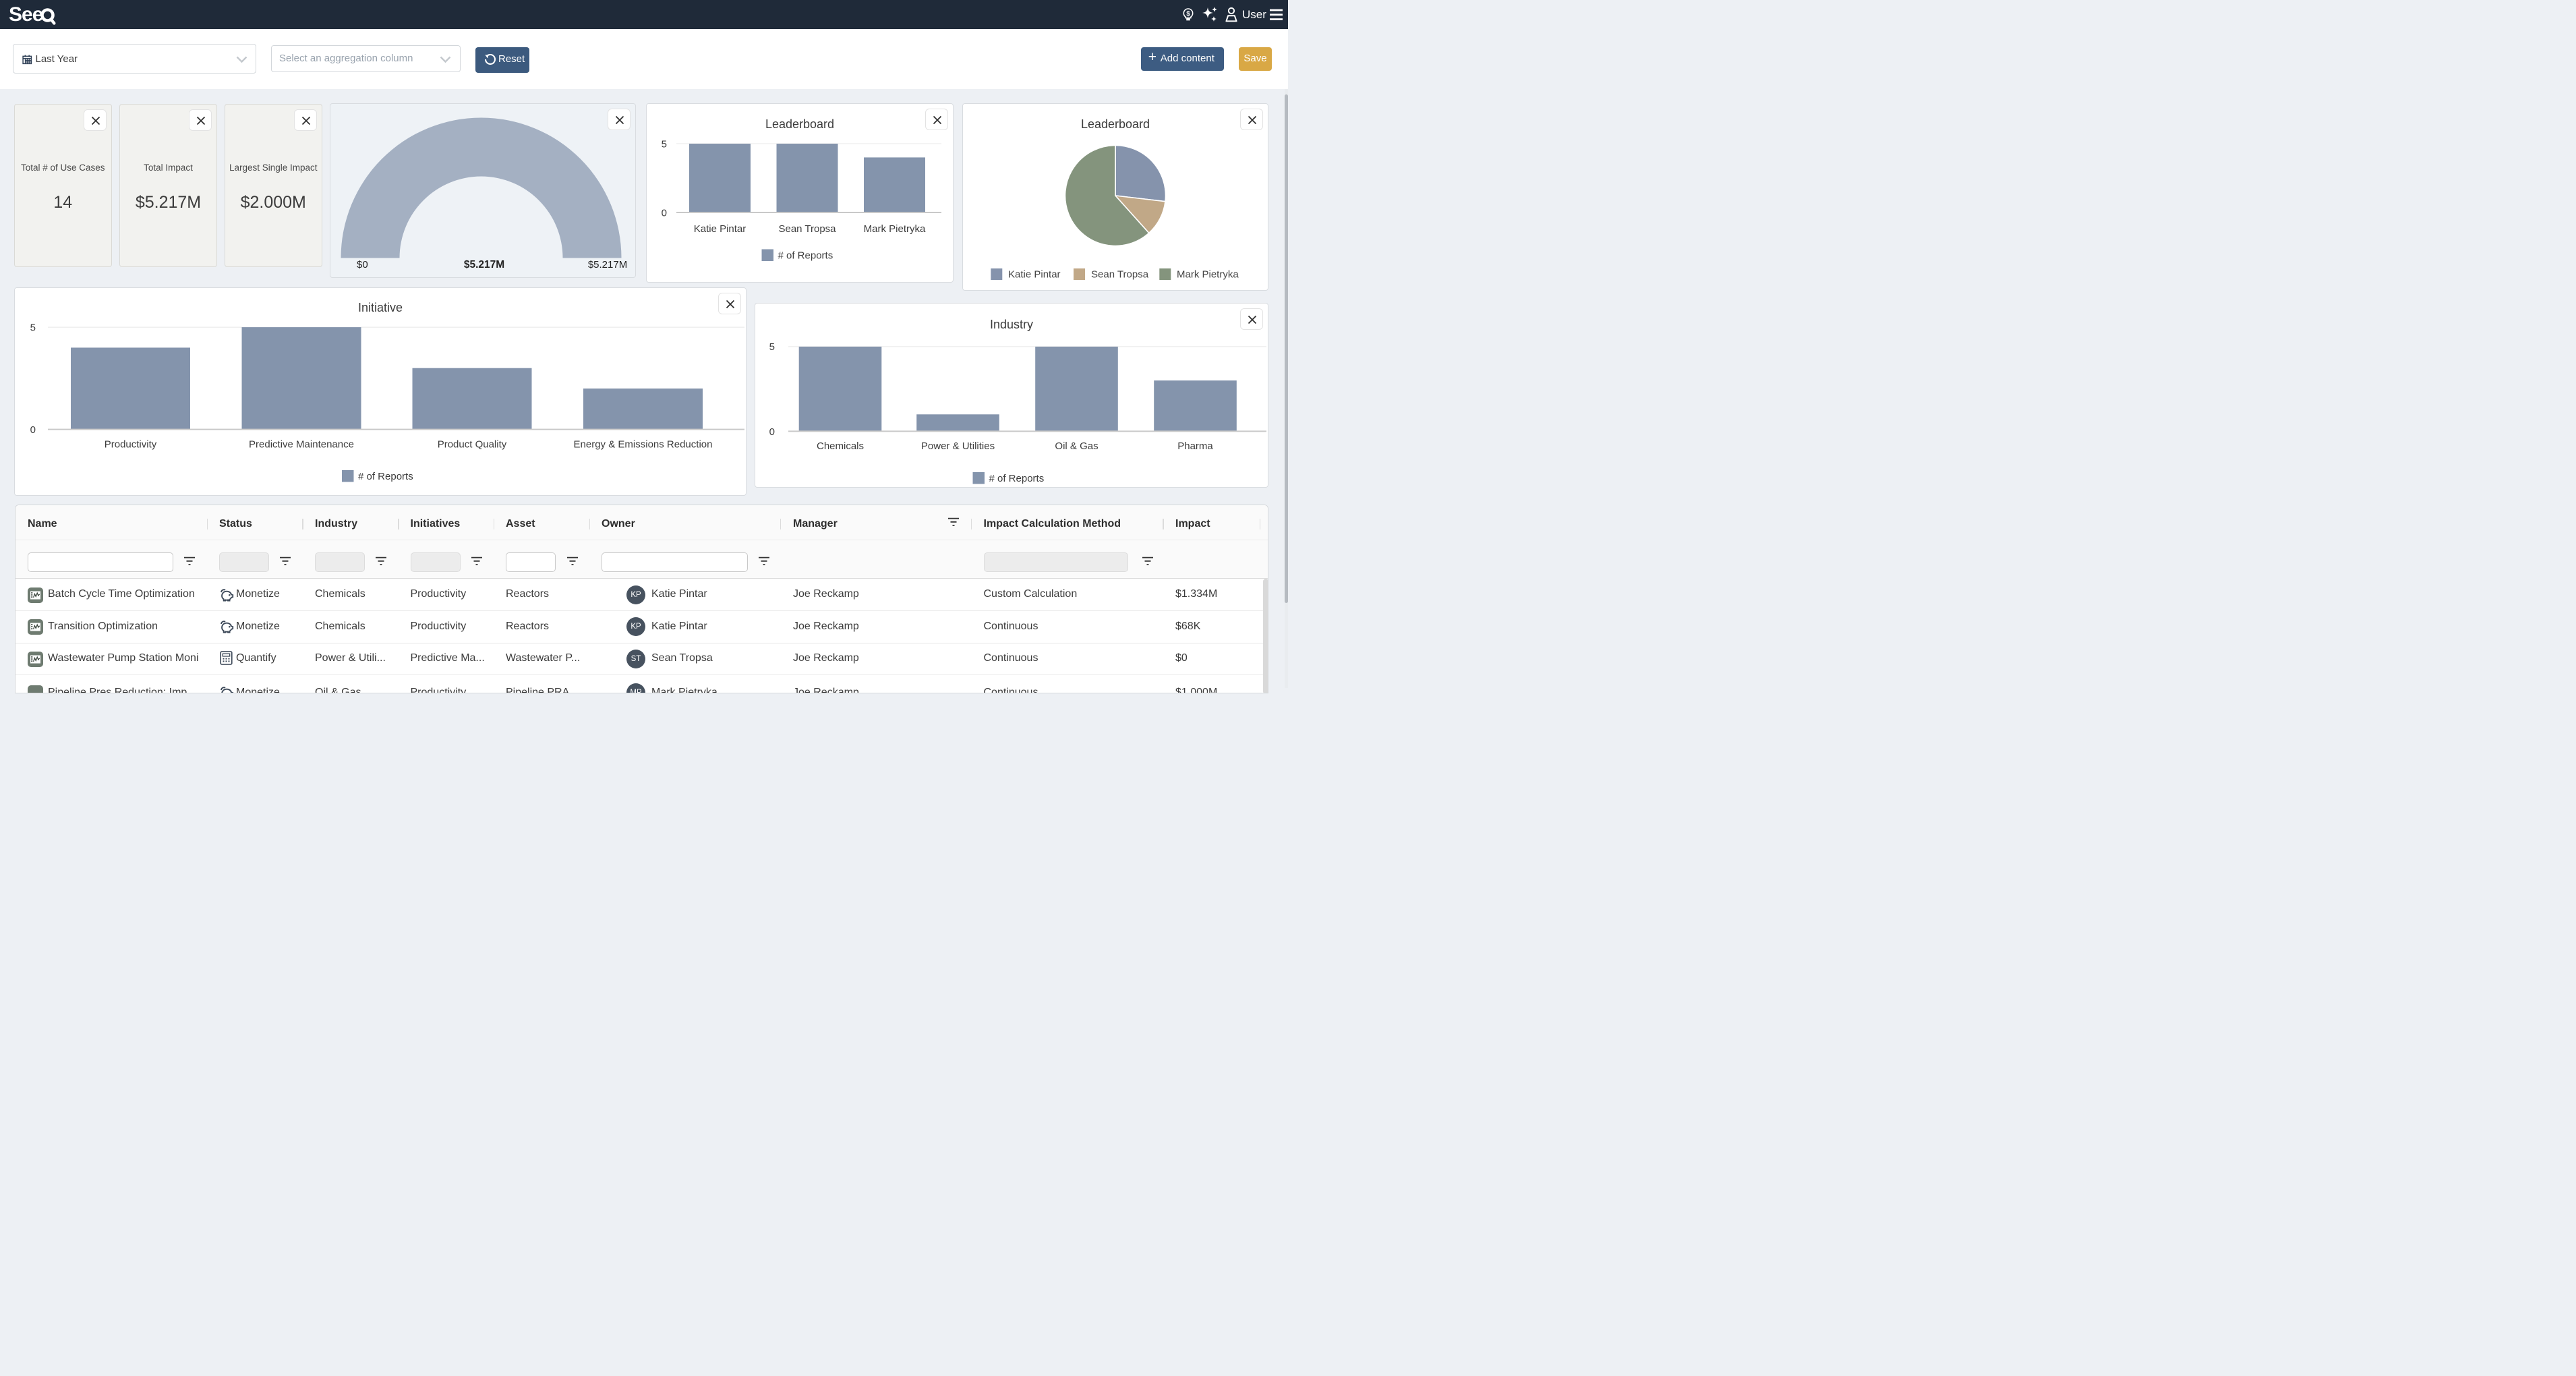 The height and width of the screenshot is (1376, 2576). Describe the element at coordinates (363, 264) in the screenshot. I see `svg-text: $0` at that location.